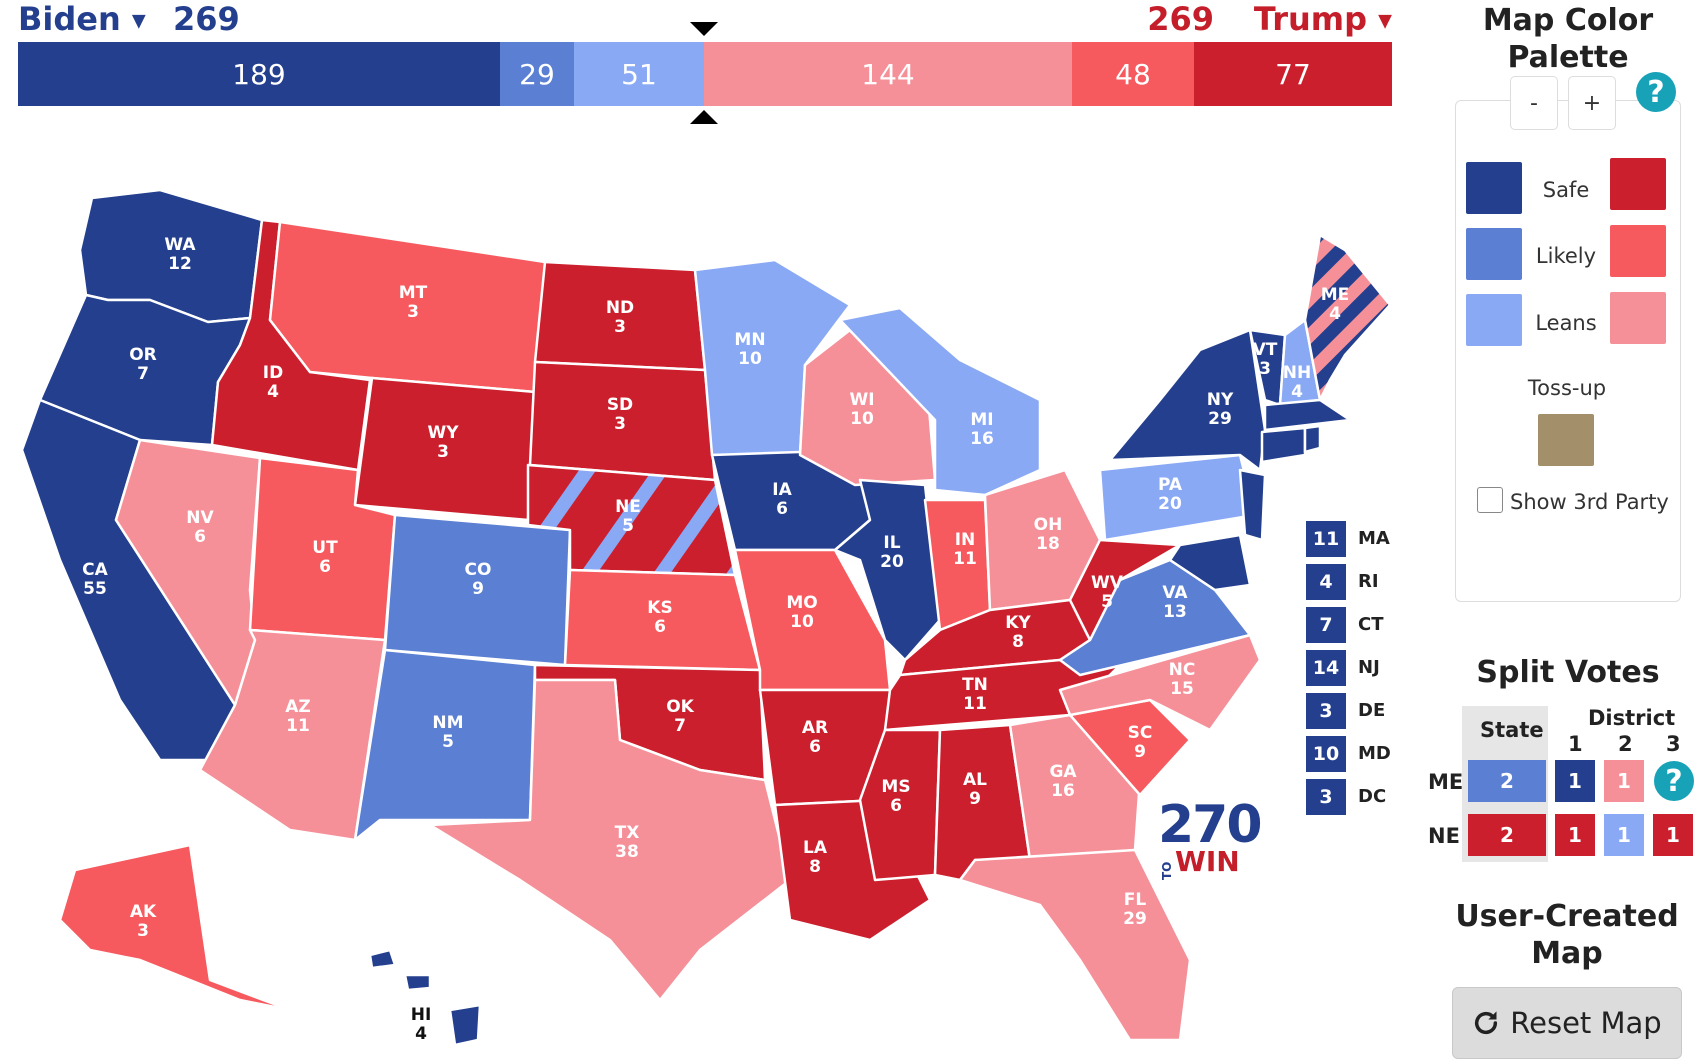  I want to click on safe-label: Safe, so click(1566, 190).